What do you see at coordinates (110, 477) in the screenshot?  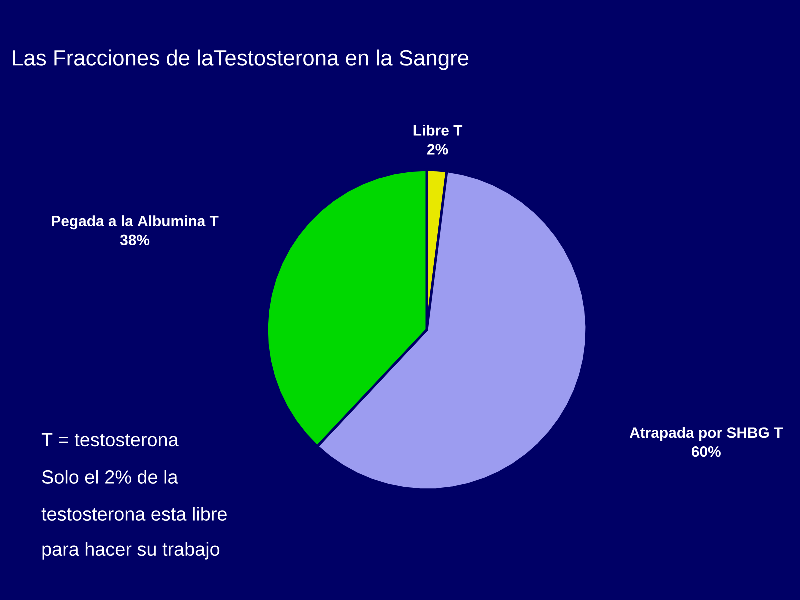 I see `text: Solo el 2% de la` at bounding box center [110, 477].